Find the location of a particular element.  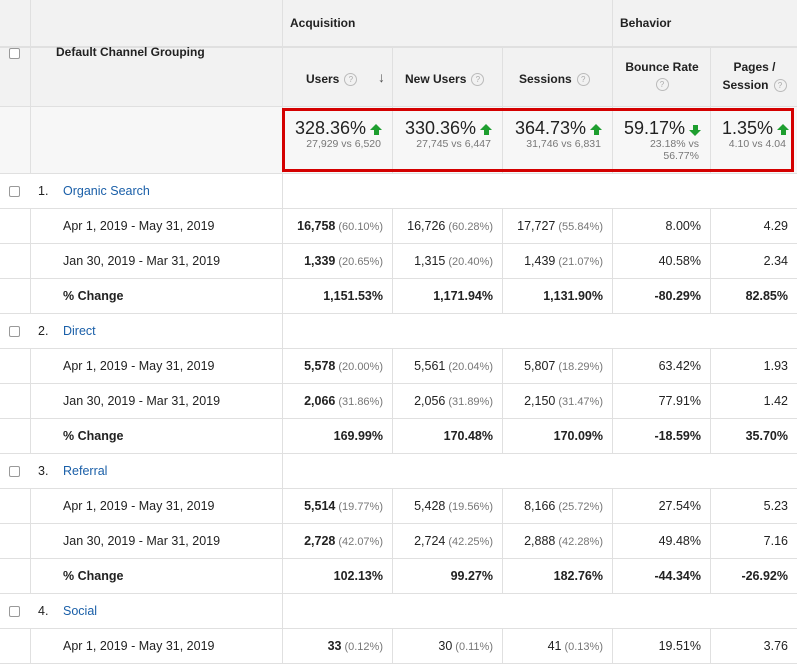

summary-pages-session-change: 1.35% is located at coordinates (747, 128).